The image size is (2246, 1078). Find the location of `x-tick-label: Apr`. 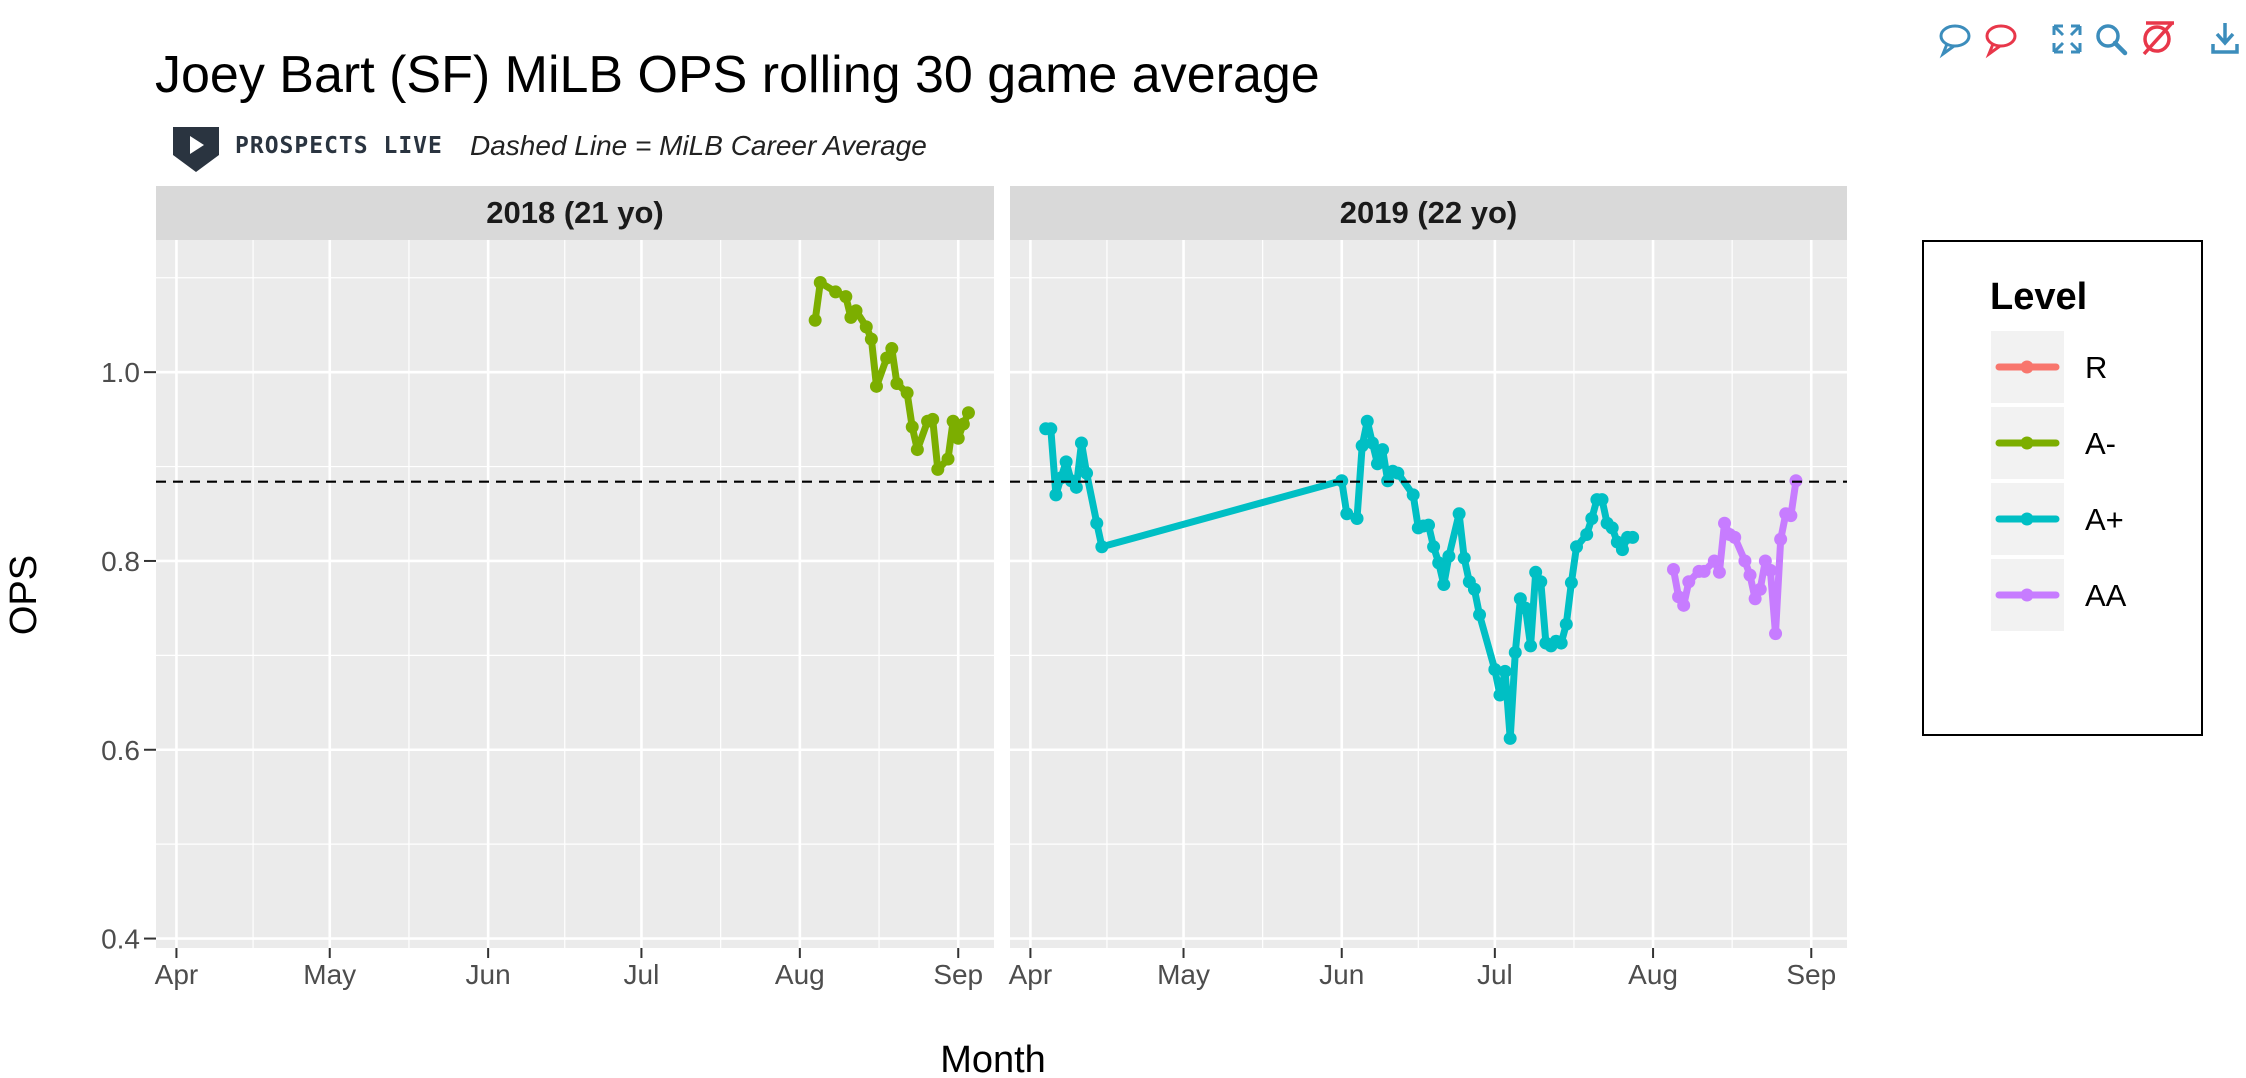

x-tick-label: Apr is located at coordinates (1031, 974).